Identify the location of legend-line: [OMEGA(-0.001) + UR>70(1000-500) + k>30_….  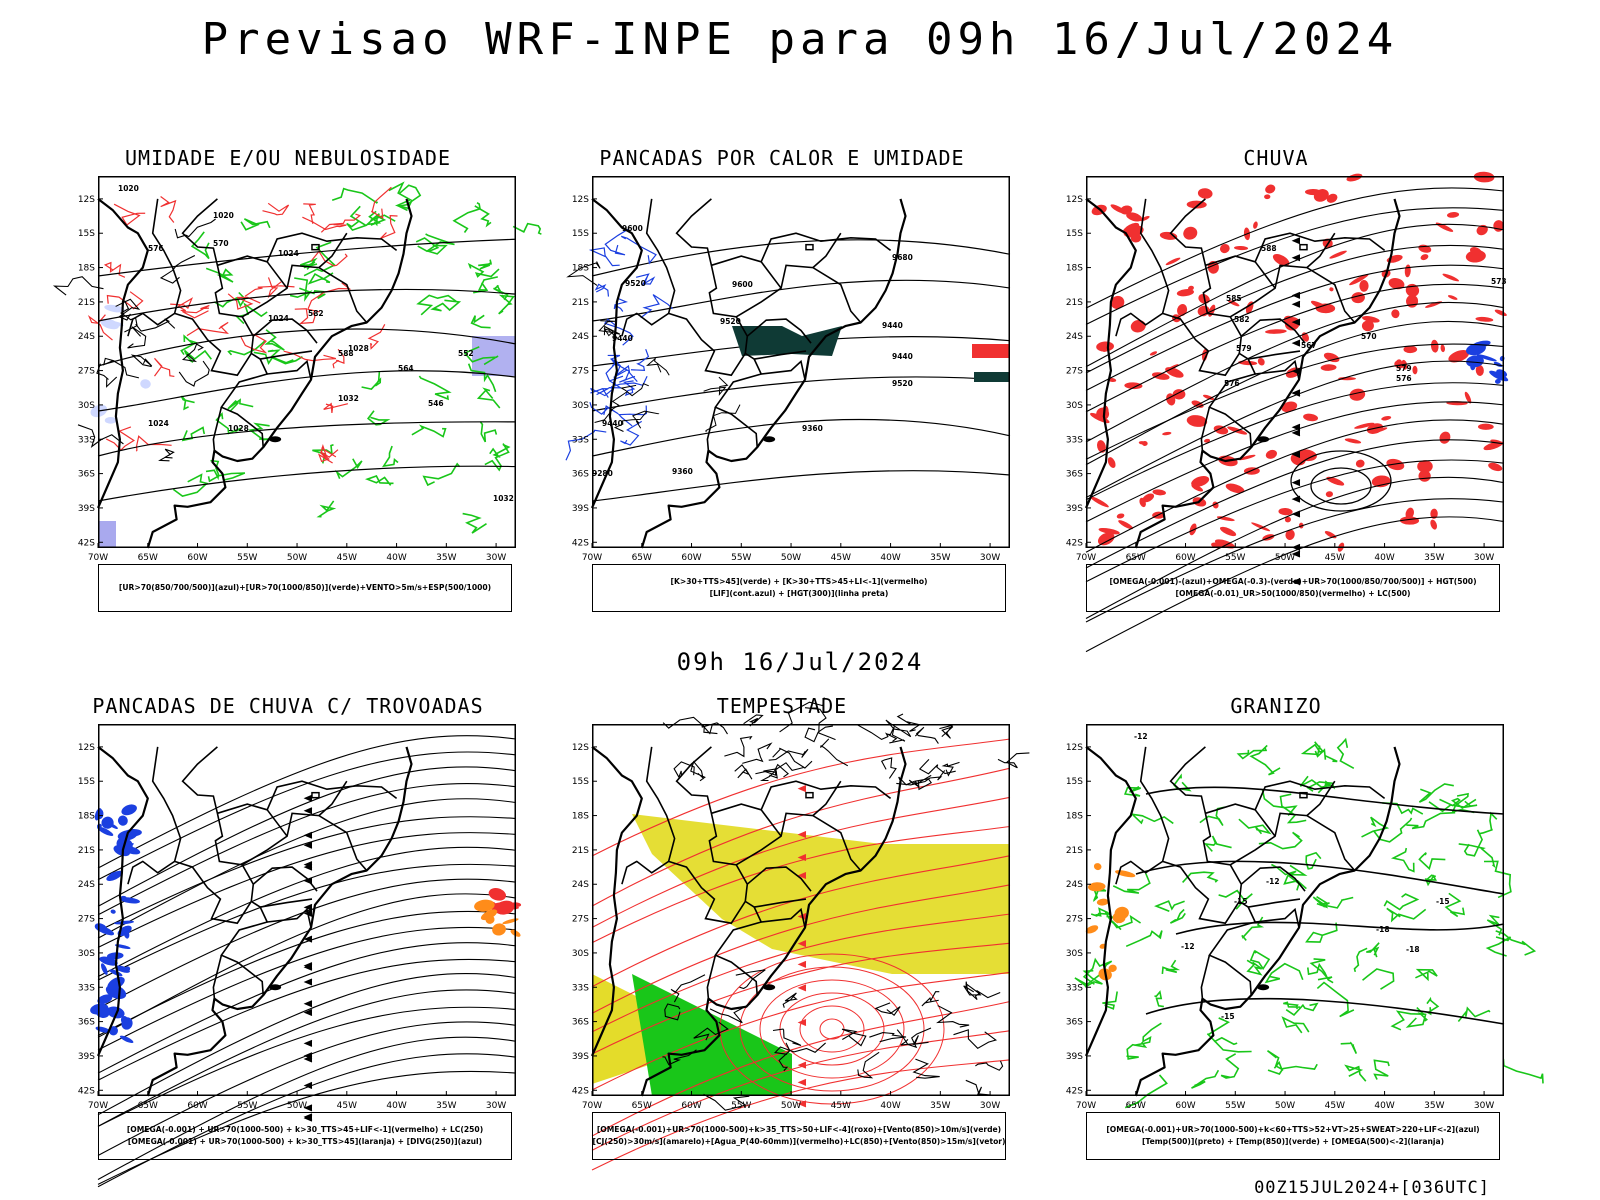
(305, 1141).